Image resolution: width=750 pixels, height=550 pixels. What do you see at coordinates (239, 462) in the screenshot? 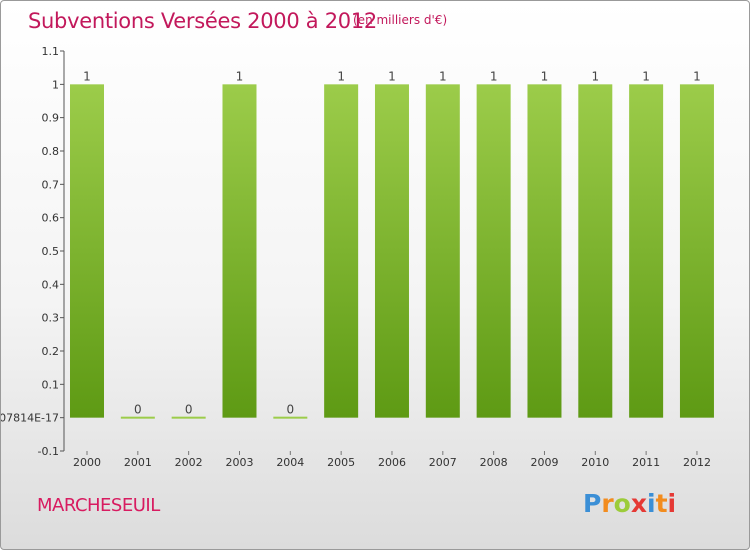
I see `x-tick-label: 2003` at bounding box center [239, 462].